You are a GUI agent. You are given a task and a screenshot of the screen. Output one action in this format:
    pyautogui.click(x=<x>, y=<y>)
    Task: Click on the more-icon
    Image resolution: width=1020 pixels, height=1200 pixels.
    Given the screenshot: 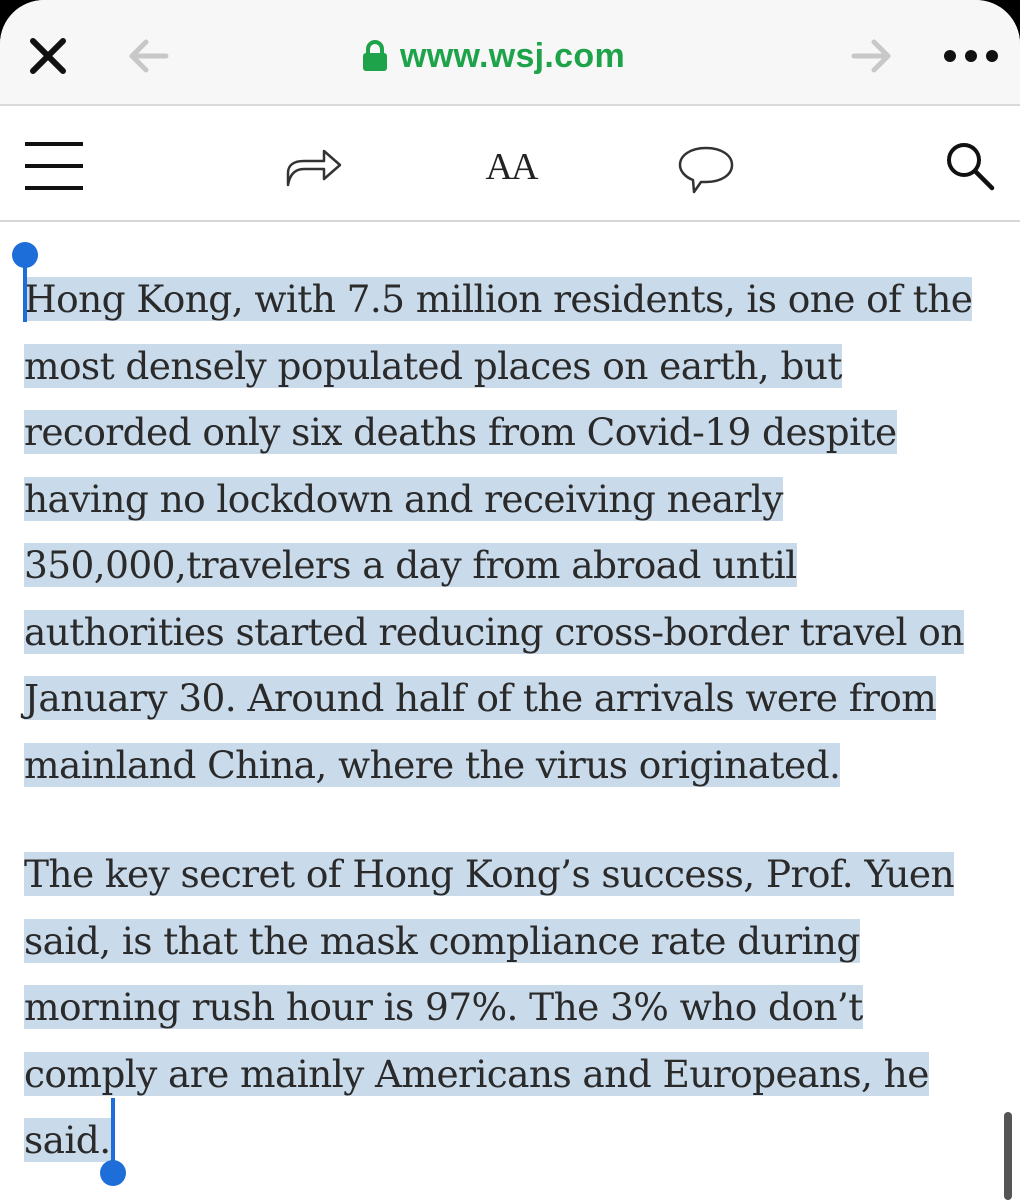 What is the action you would take?
    pyautogui.click(x=971, y=56)
    